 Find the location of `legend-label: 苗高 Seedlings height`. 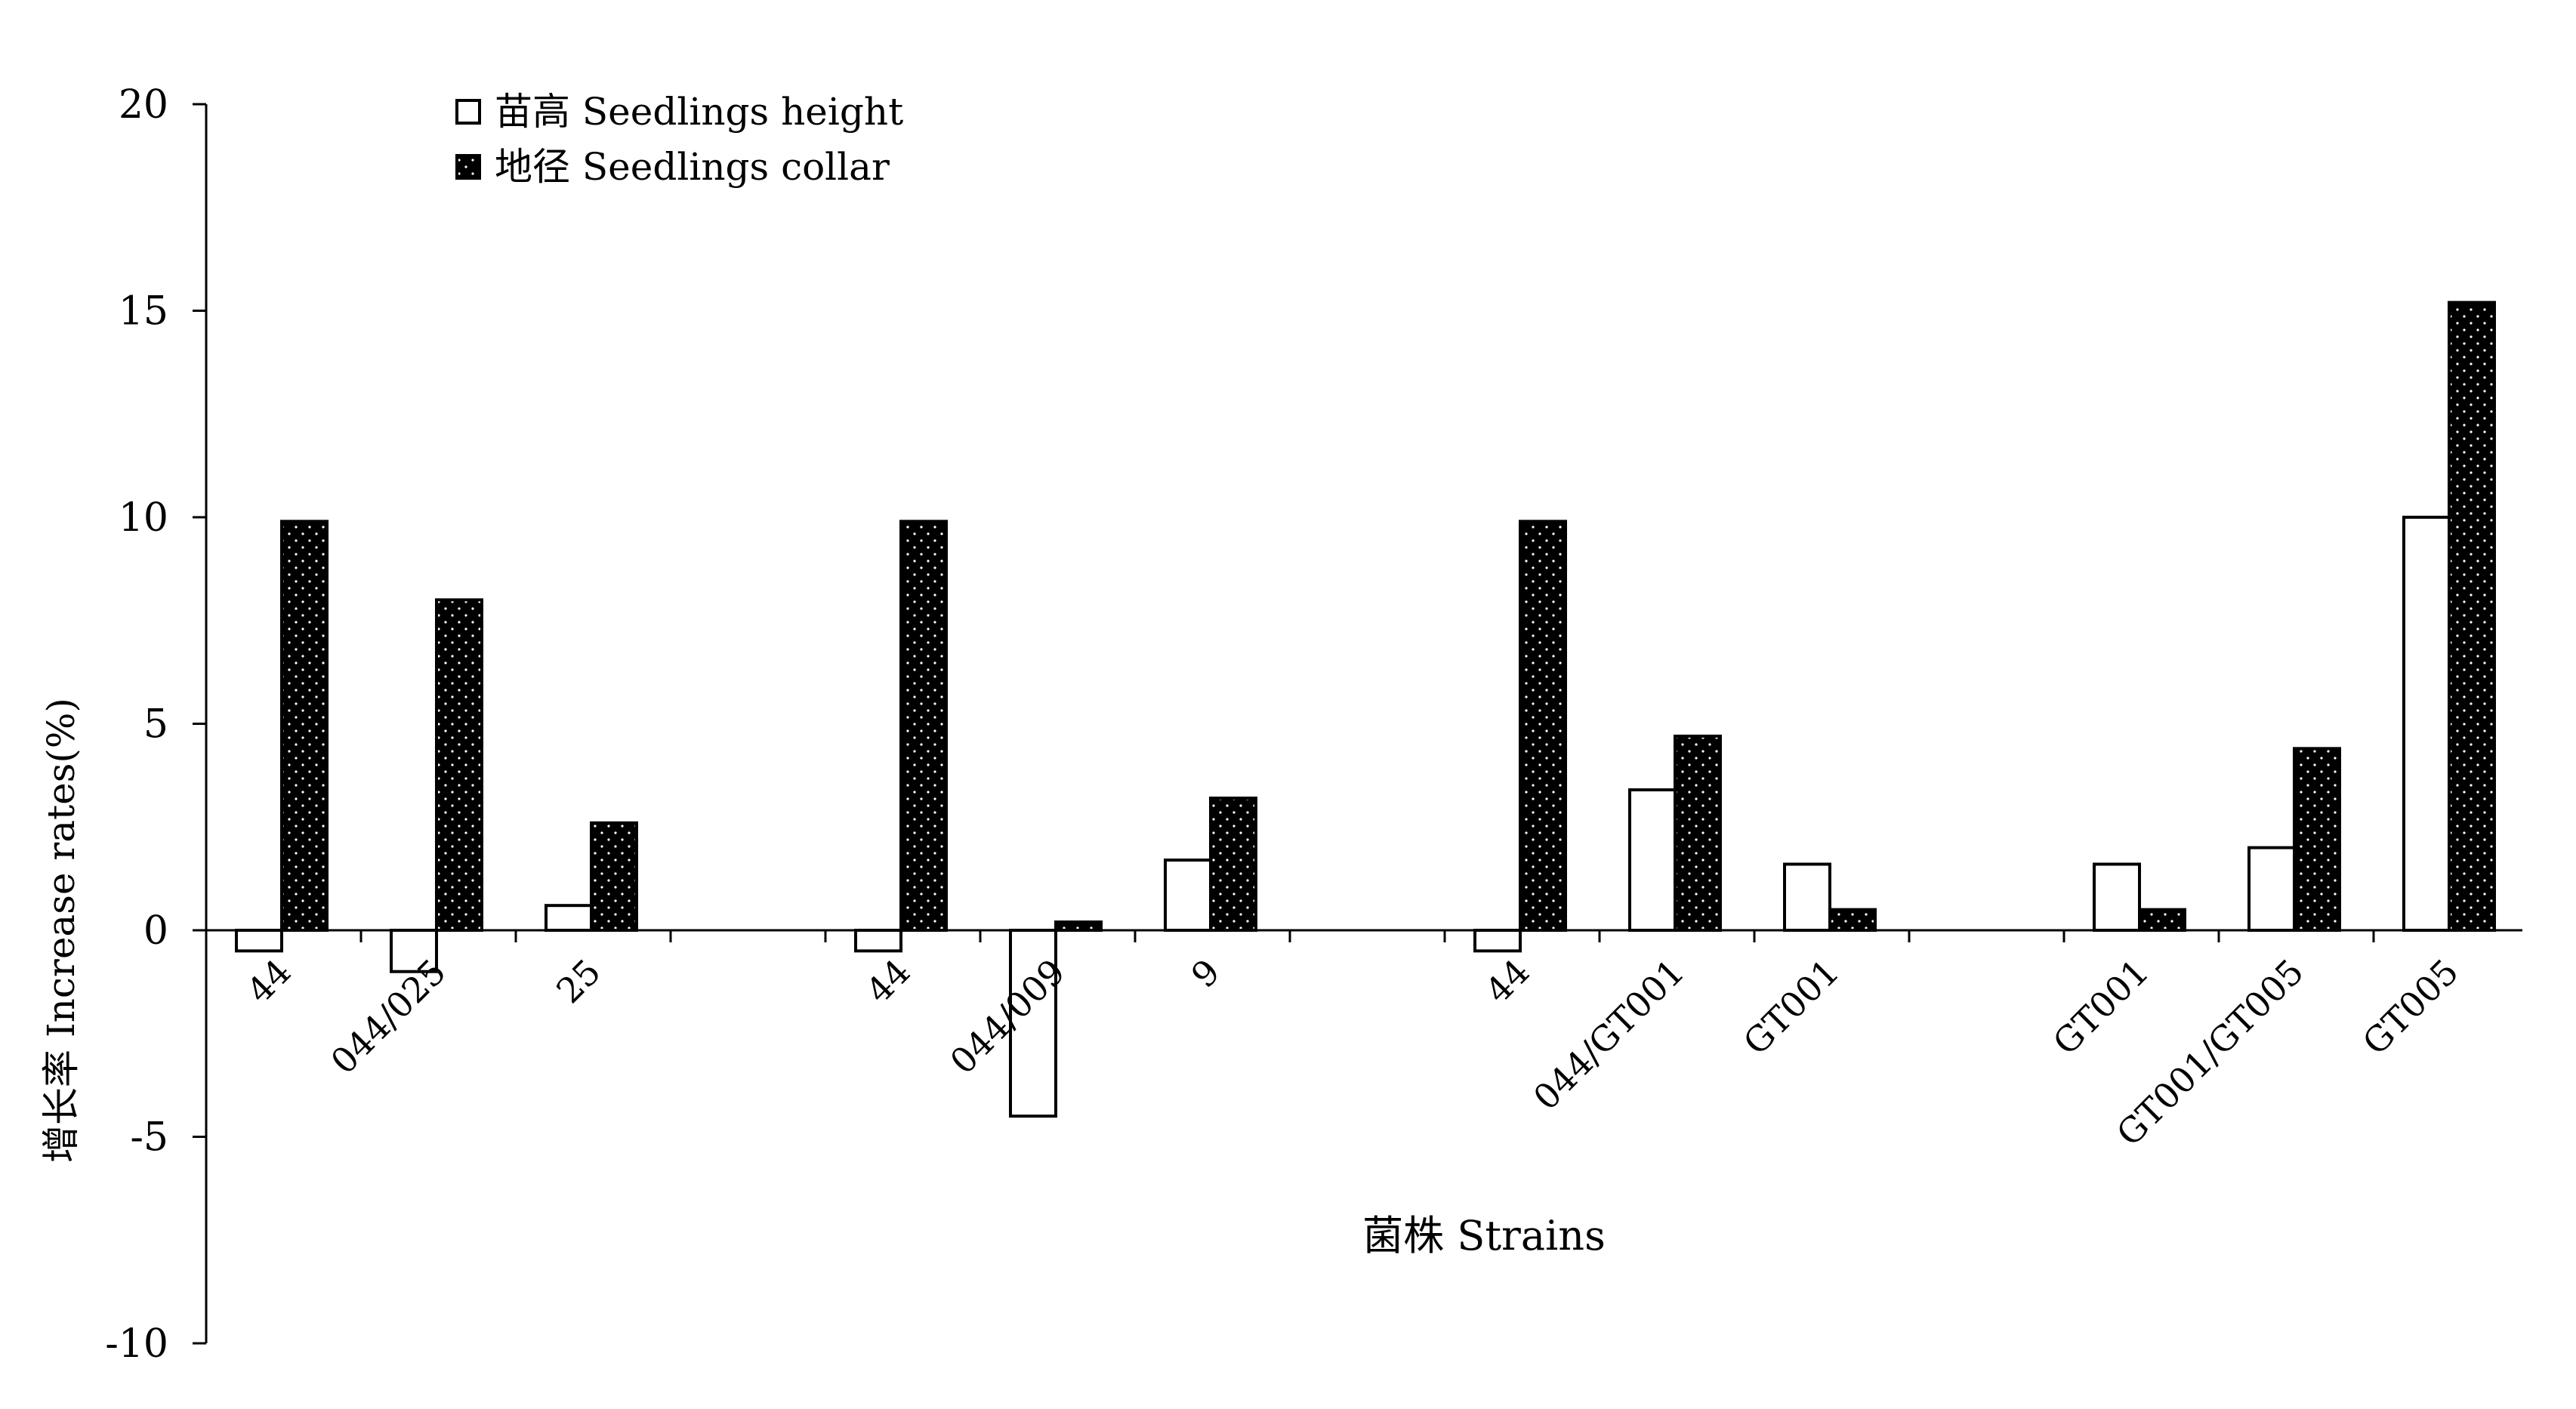

legend-label: 苗高 Seedlings height is located at coordinates (699, 112).